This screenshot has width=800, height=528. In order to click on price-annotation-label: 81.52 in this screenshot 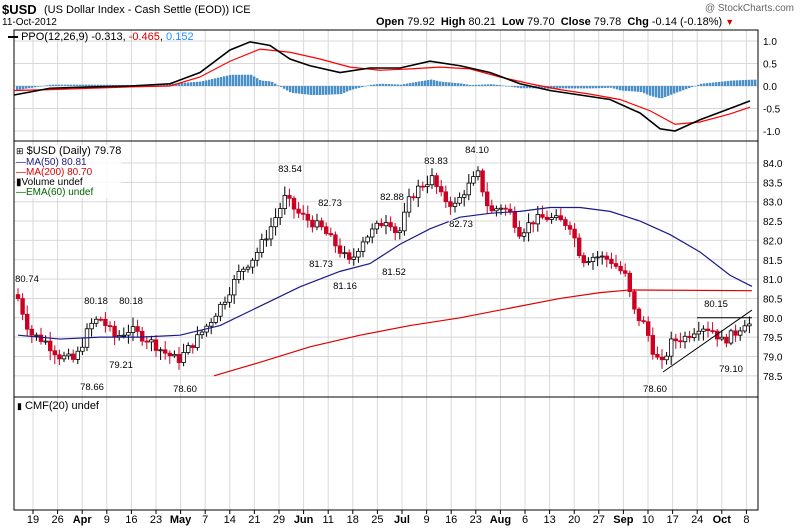, I will do `click(394, 272)`.